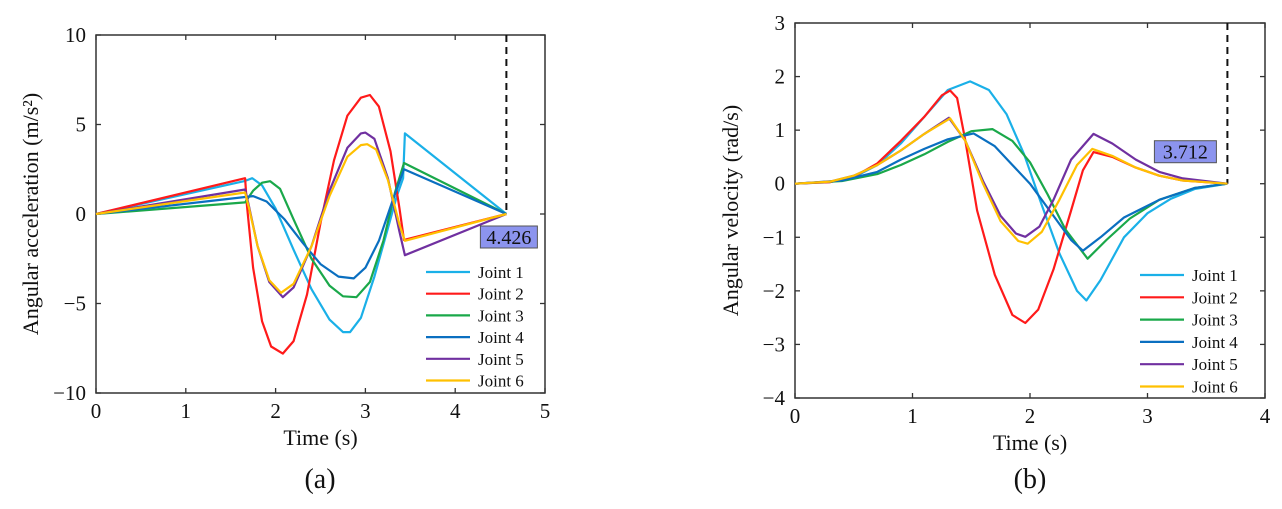 Image resolution: width=1282 pixels, height=509 pixels. I want to click on x-tick-label: 5, so click(545, 411).